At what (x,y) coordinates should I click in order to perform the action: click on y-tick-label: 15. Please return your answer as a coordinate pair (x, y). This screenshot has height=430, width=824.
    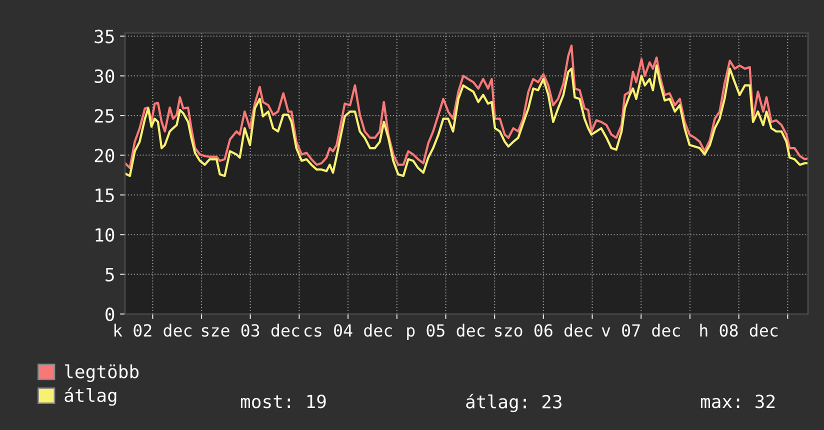
    Looking at the image, I should click on (105, 195).